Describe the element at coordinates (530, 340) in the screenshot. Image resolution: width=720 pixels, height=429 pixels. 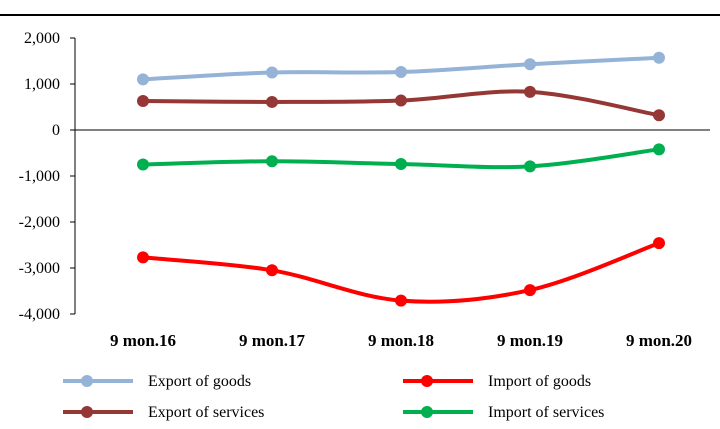
I see `x-tick-label: 9 mon.19` at that location.